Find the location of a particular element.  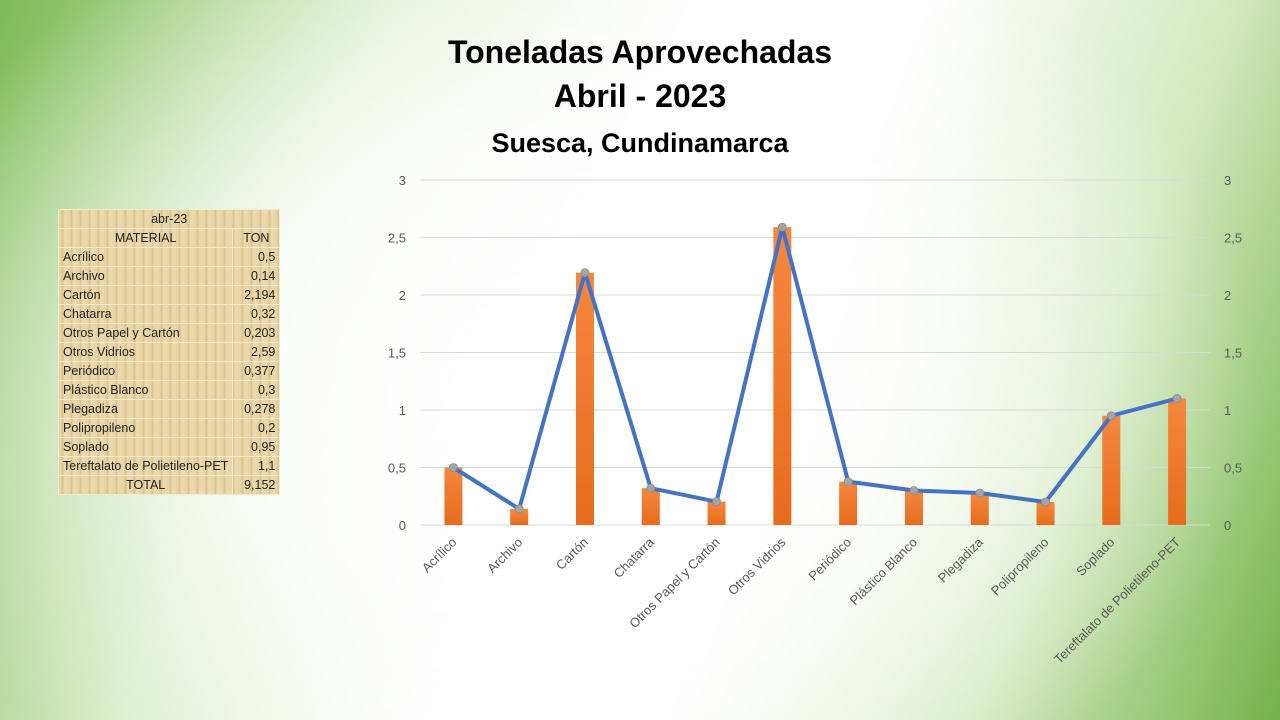

y-tick-label-left: 1,5 is located at coordinates (397, 353).